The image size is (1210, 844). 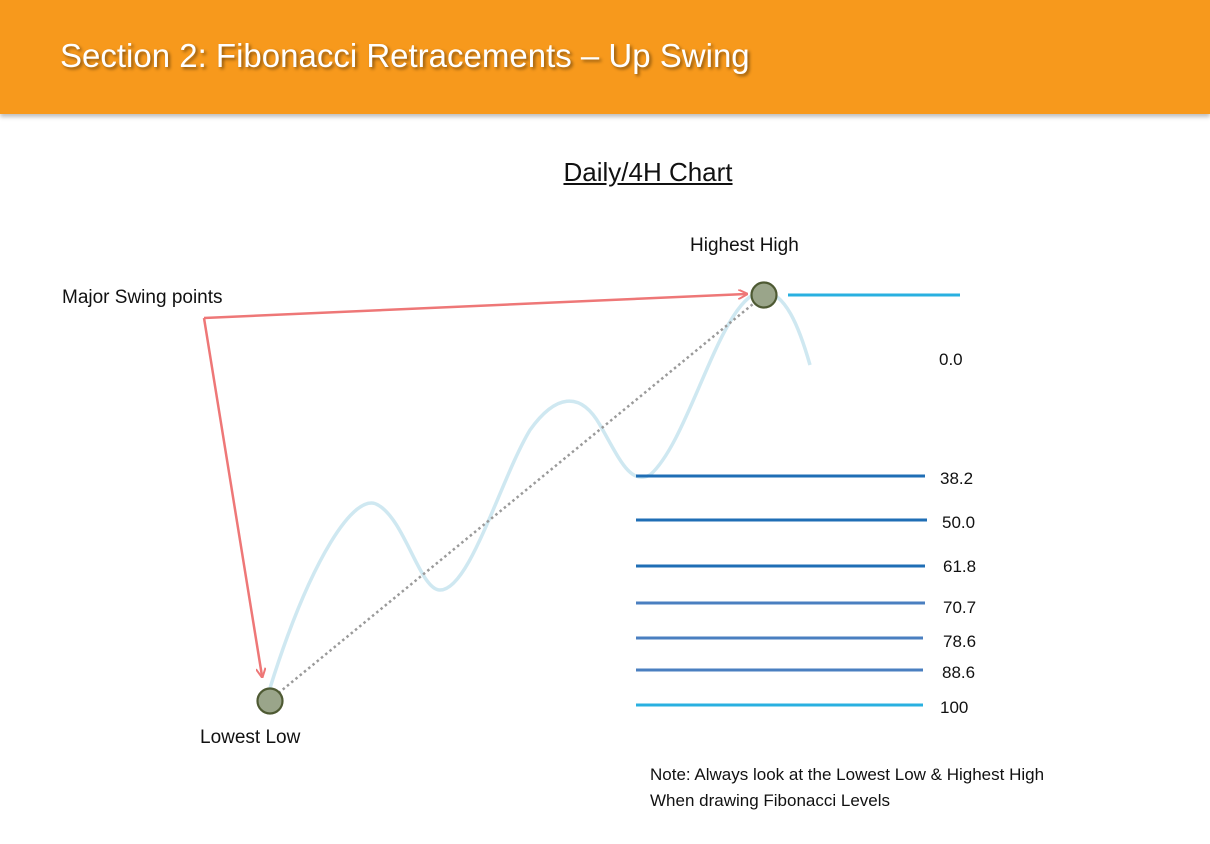 I want to click on fib-label-50-0: 50.0, so click(x=959, y=522).